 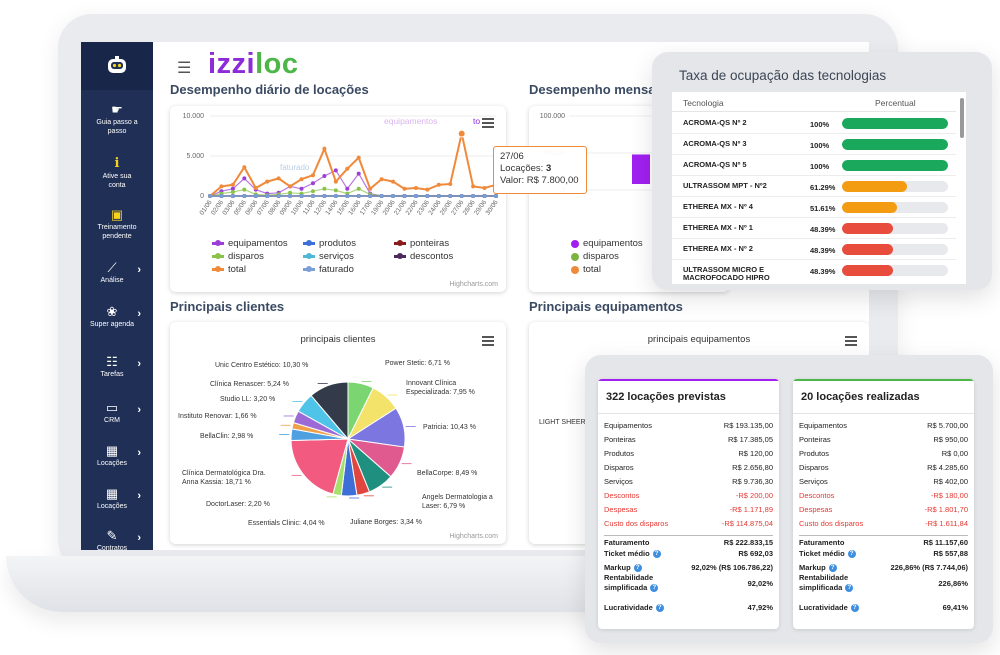 I want to click on sidebar-item-5: ☷ Tarefas ›, so click(x=117, y=366).